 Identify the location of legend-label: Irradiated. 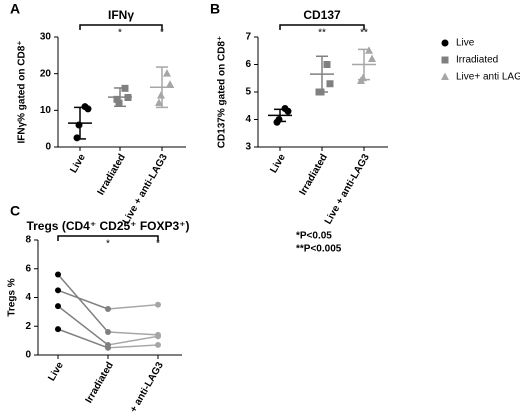
(477, 60).